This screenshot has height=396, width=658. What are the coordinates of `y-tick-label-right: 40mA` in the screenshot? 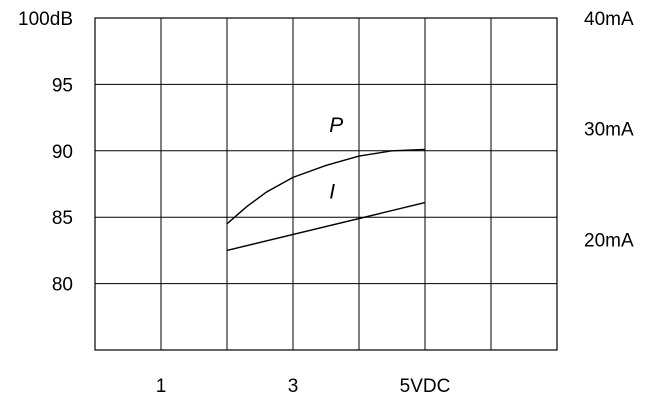 It's located at (609, 19).